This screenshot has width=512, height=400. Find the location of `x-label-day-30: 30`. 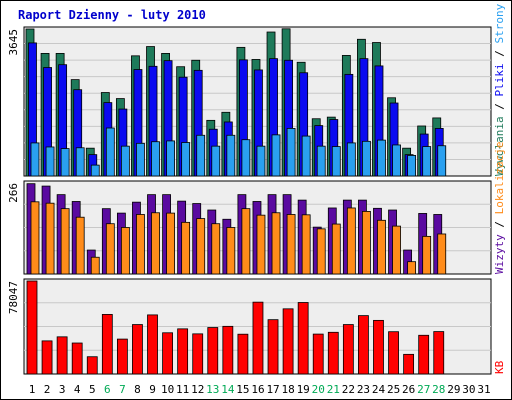

x-label-day-30: 30 is located at coordinates (468, 389).